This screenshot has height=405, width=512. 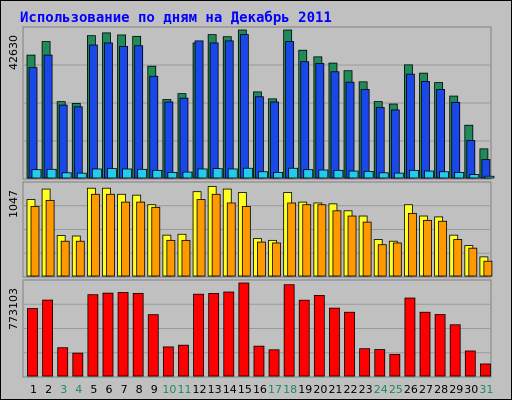 What do you see at coordinates (154, 389) in the screenshot?
I see `x-tick-label-9: 9` at bounding box center [154, 389].